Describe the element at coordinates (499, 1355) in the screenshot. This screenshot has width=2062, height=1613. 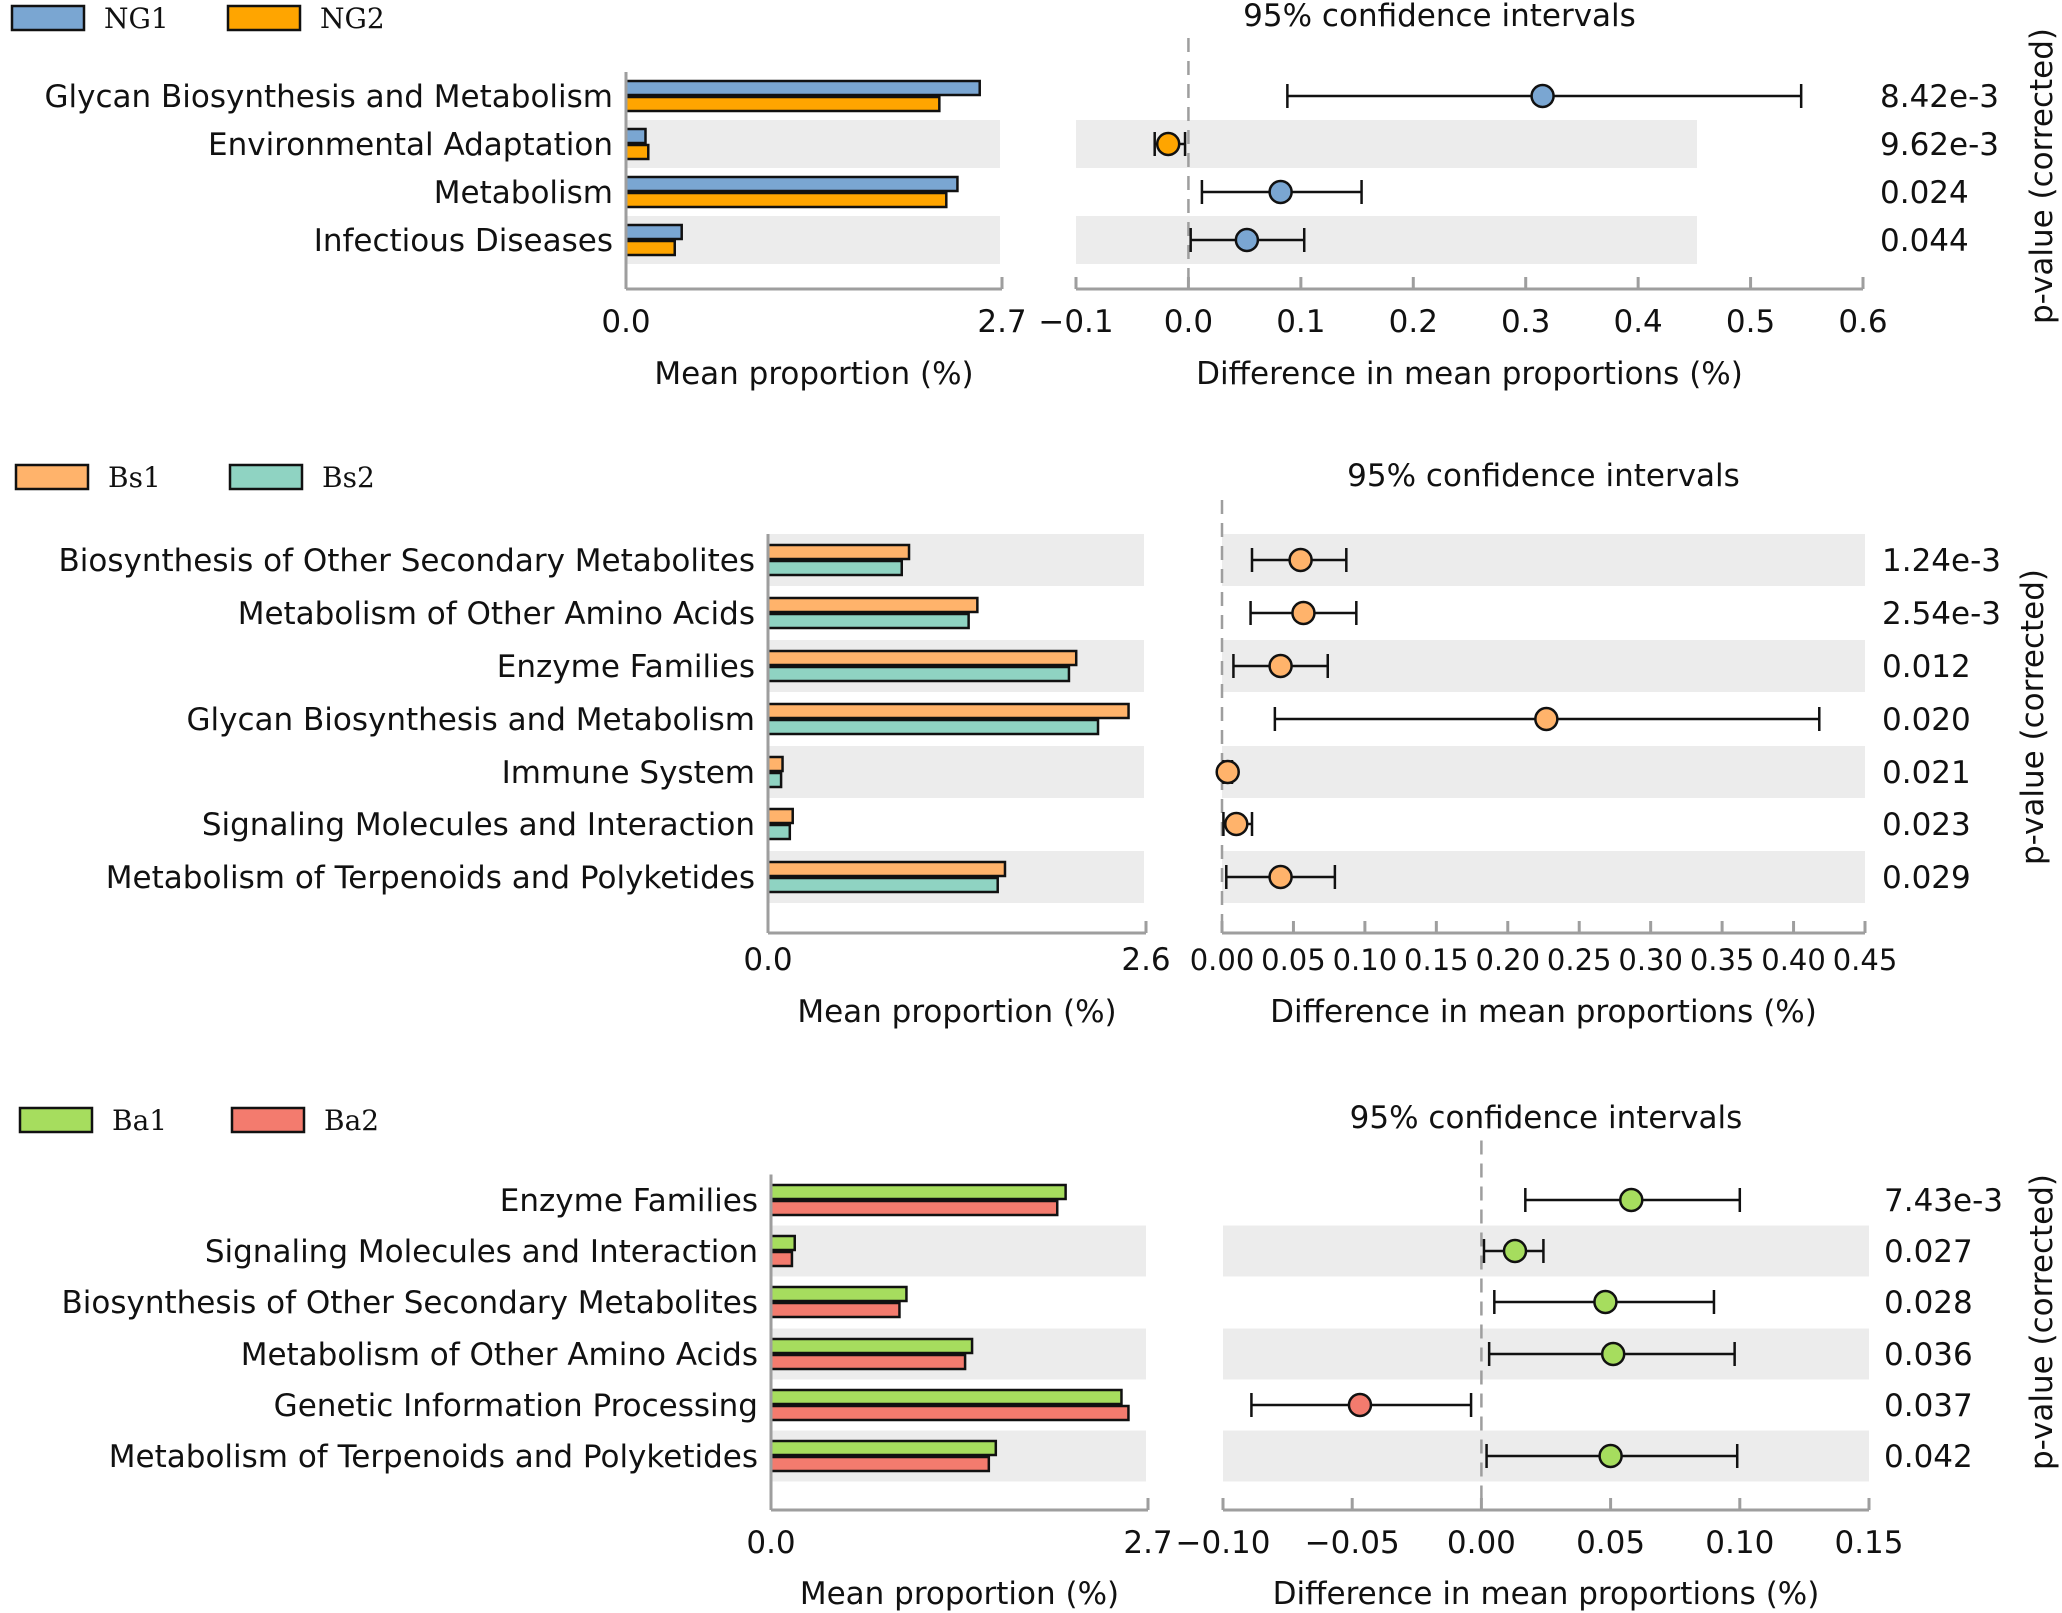
I see `category-label: Metabolism of Other Amino Acids` at that location.